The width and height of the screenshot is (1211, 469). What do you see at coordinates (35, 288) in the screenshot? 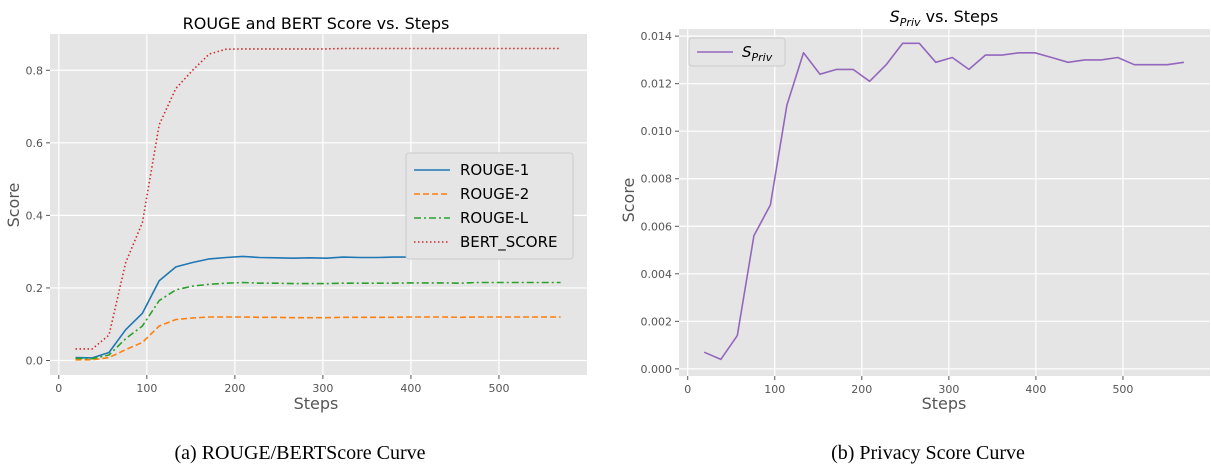
I see `y-tick-label: 0.2` at bounding box center [35, 288].